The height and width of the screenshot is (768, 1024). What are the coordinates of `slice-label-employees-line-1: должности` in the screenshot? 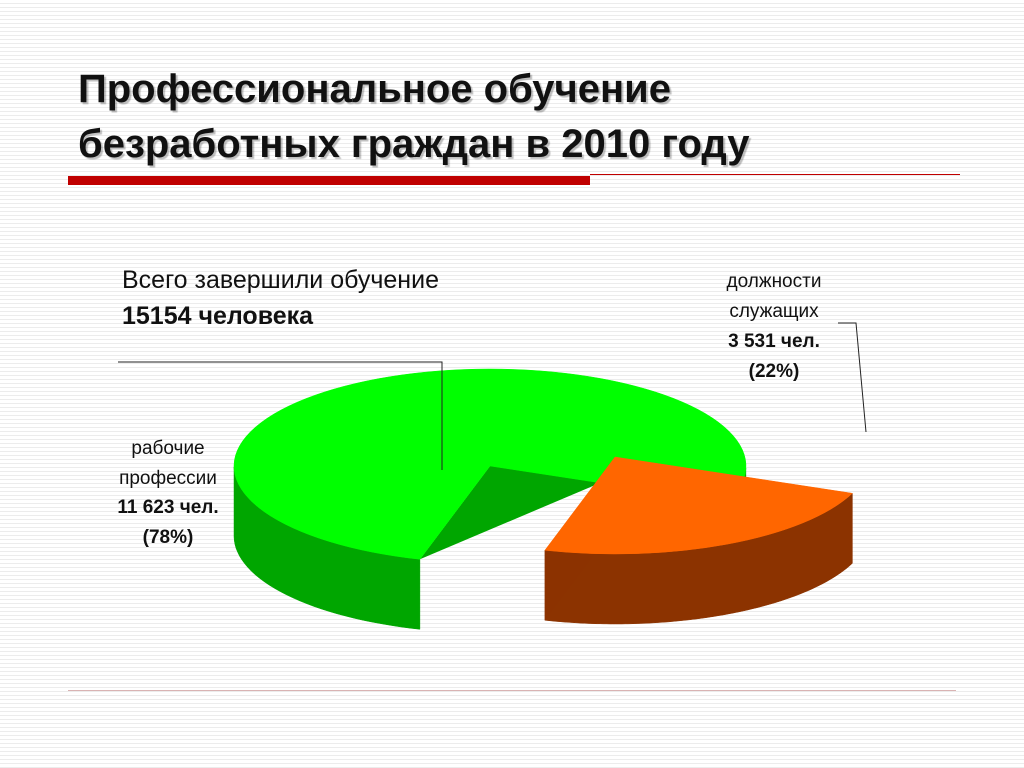 It's located at (774, 281).